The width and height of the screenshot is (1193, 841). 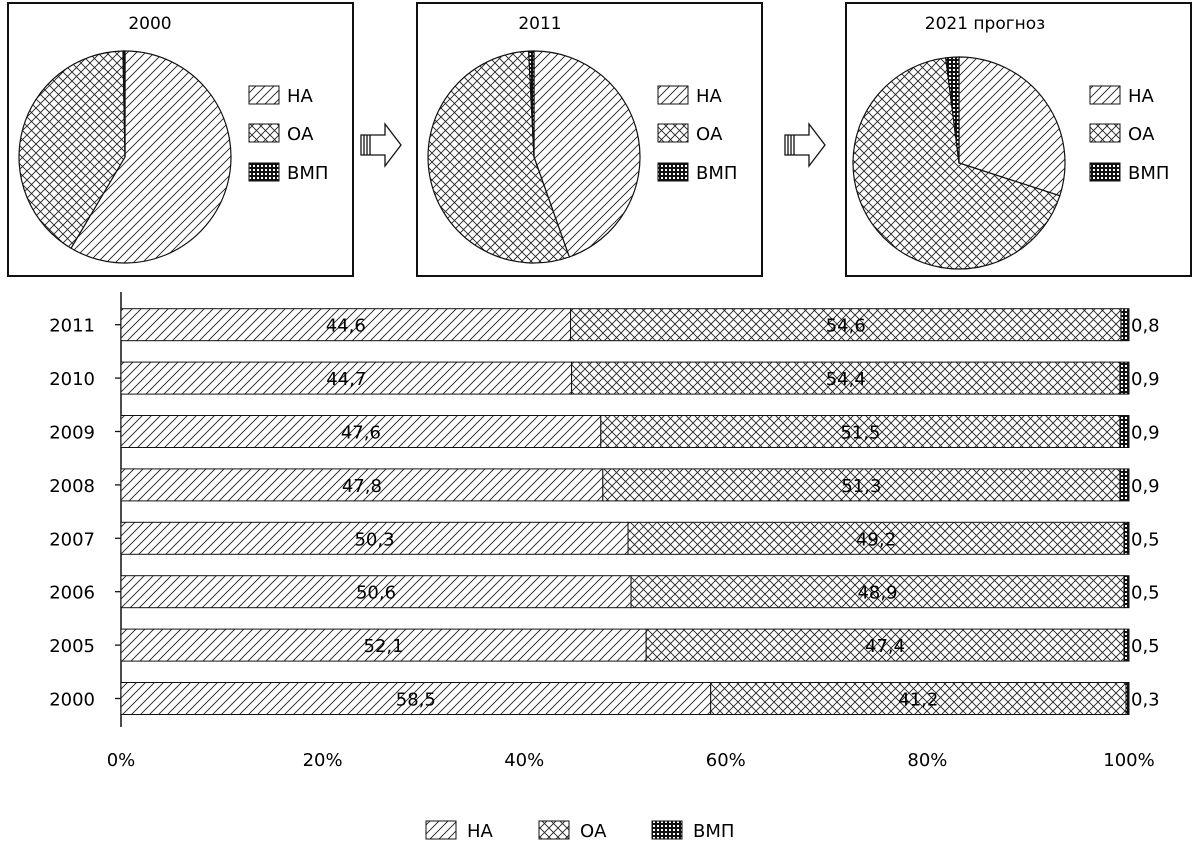 What do you see at coordinates (860, 433) in the screenshot?
I see `data-label: 51,5` at bounding box center [860, 433].